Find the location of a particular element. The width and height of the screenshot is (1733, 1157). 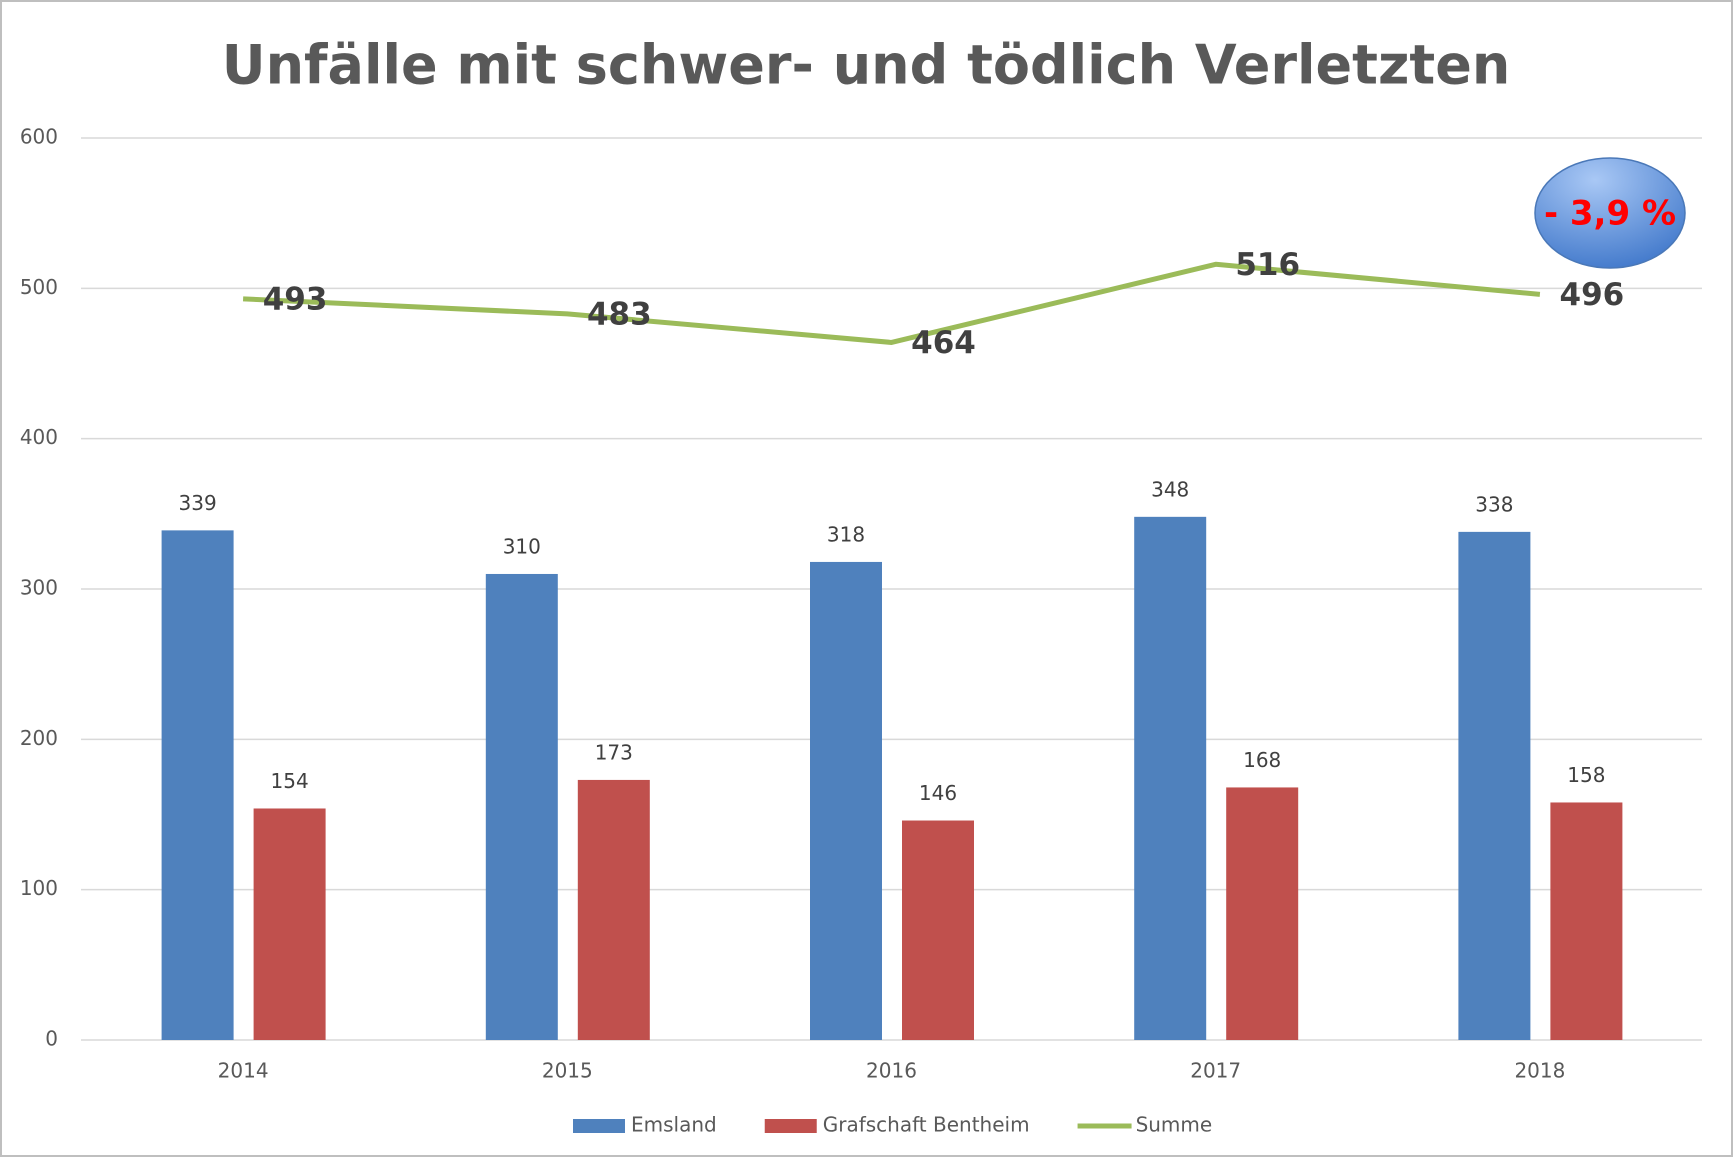

legend-label: Grafschaft Bentheim is located at coordinates (926, 1125).